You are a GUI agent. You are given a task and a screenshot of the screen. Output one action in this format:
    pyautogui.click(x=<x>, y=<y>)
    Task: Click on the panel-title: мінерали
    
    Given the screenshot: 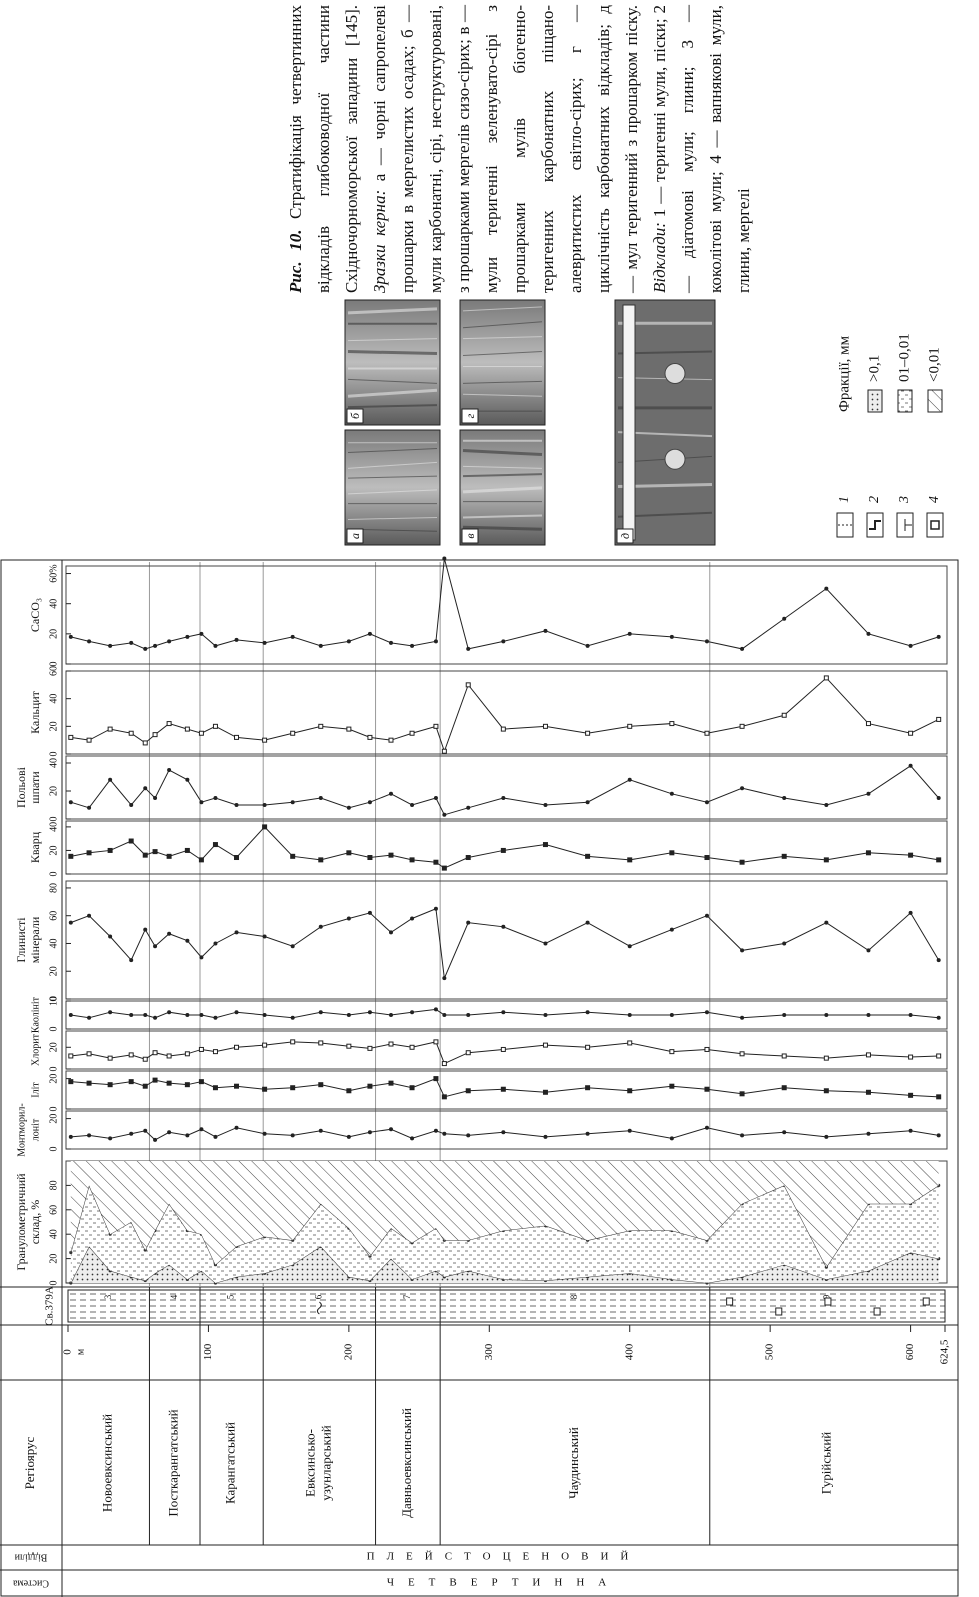 What is the action you would take?
    pyautogui.click(x=35, y=939)
    